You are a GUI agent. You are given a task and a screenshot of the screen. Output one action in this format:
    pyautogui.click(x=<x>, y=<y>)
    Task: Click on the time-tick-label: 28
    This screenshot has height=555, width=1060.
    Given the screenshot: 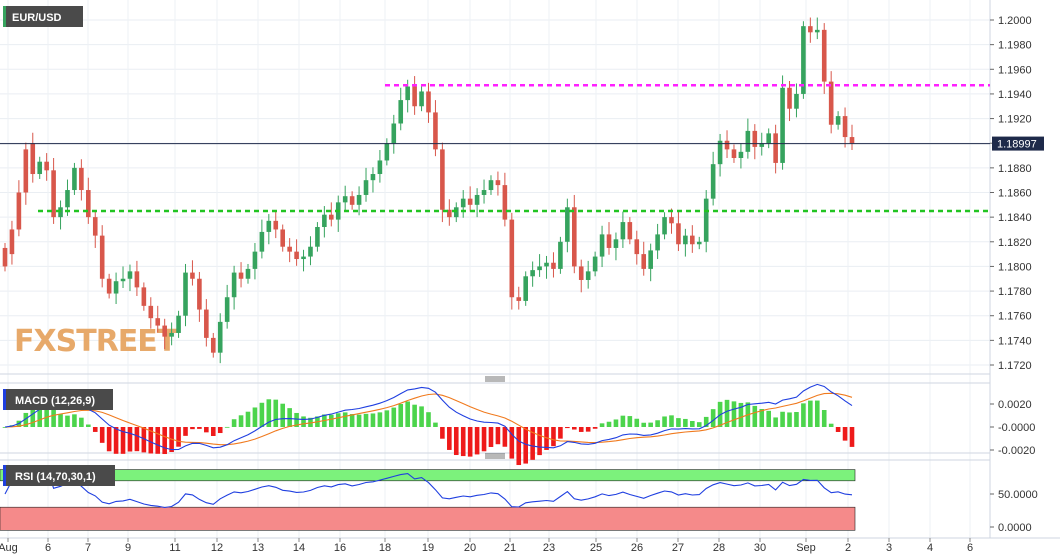 What is the action you would take?
    pyautogui.click(x=719, y=548)
    